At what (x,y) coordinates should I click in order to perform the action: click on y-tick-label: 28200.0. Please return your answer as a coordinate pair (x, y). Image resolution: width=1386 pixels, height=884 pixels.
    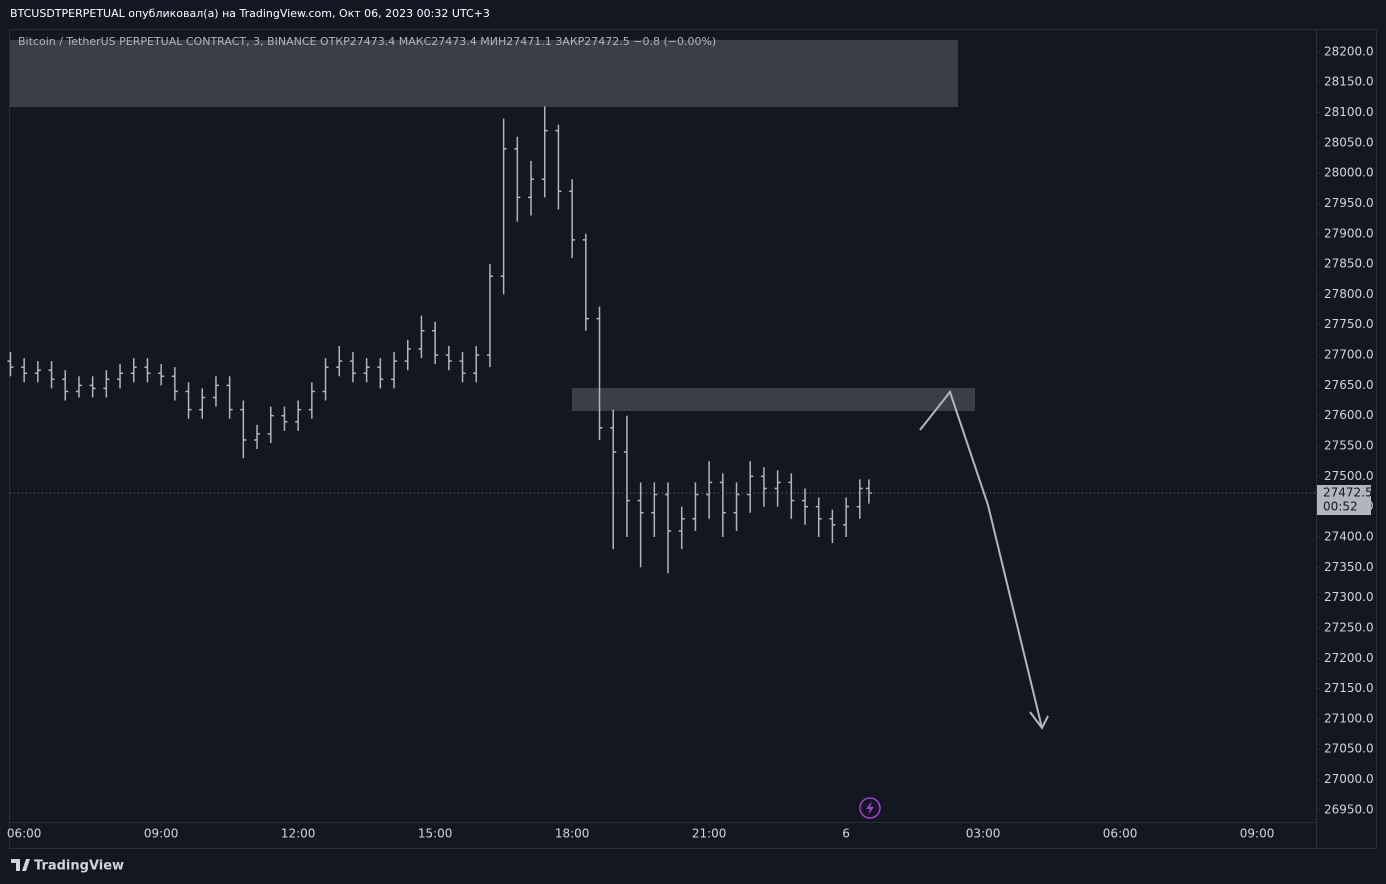
    Looking at the image, I should click on (1349, 51).